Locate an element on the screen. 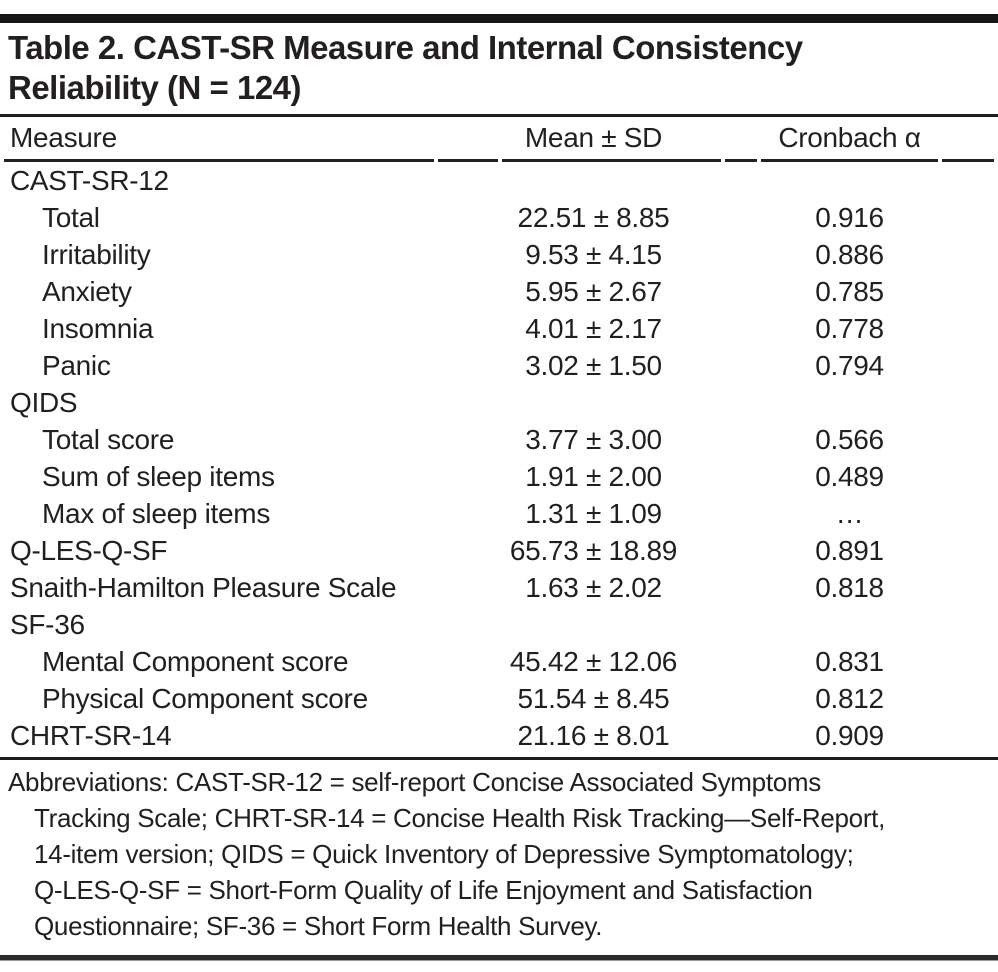 Image resolution: width=998 pixels, height=972 pixels. measure-cell: Physical Component score is located at coordinates (205, 698).